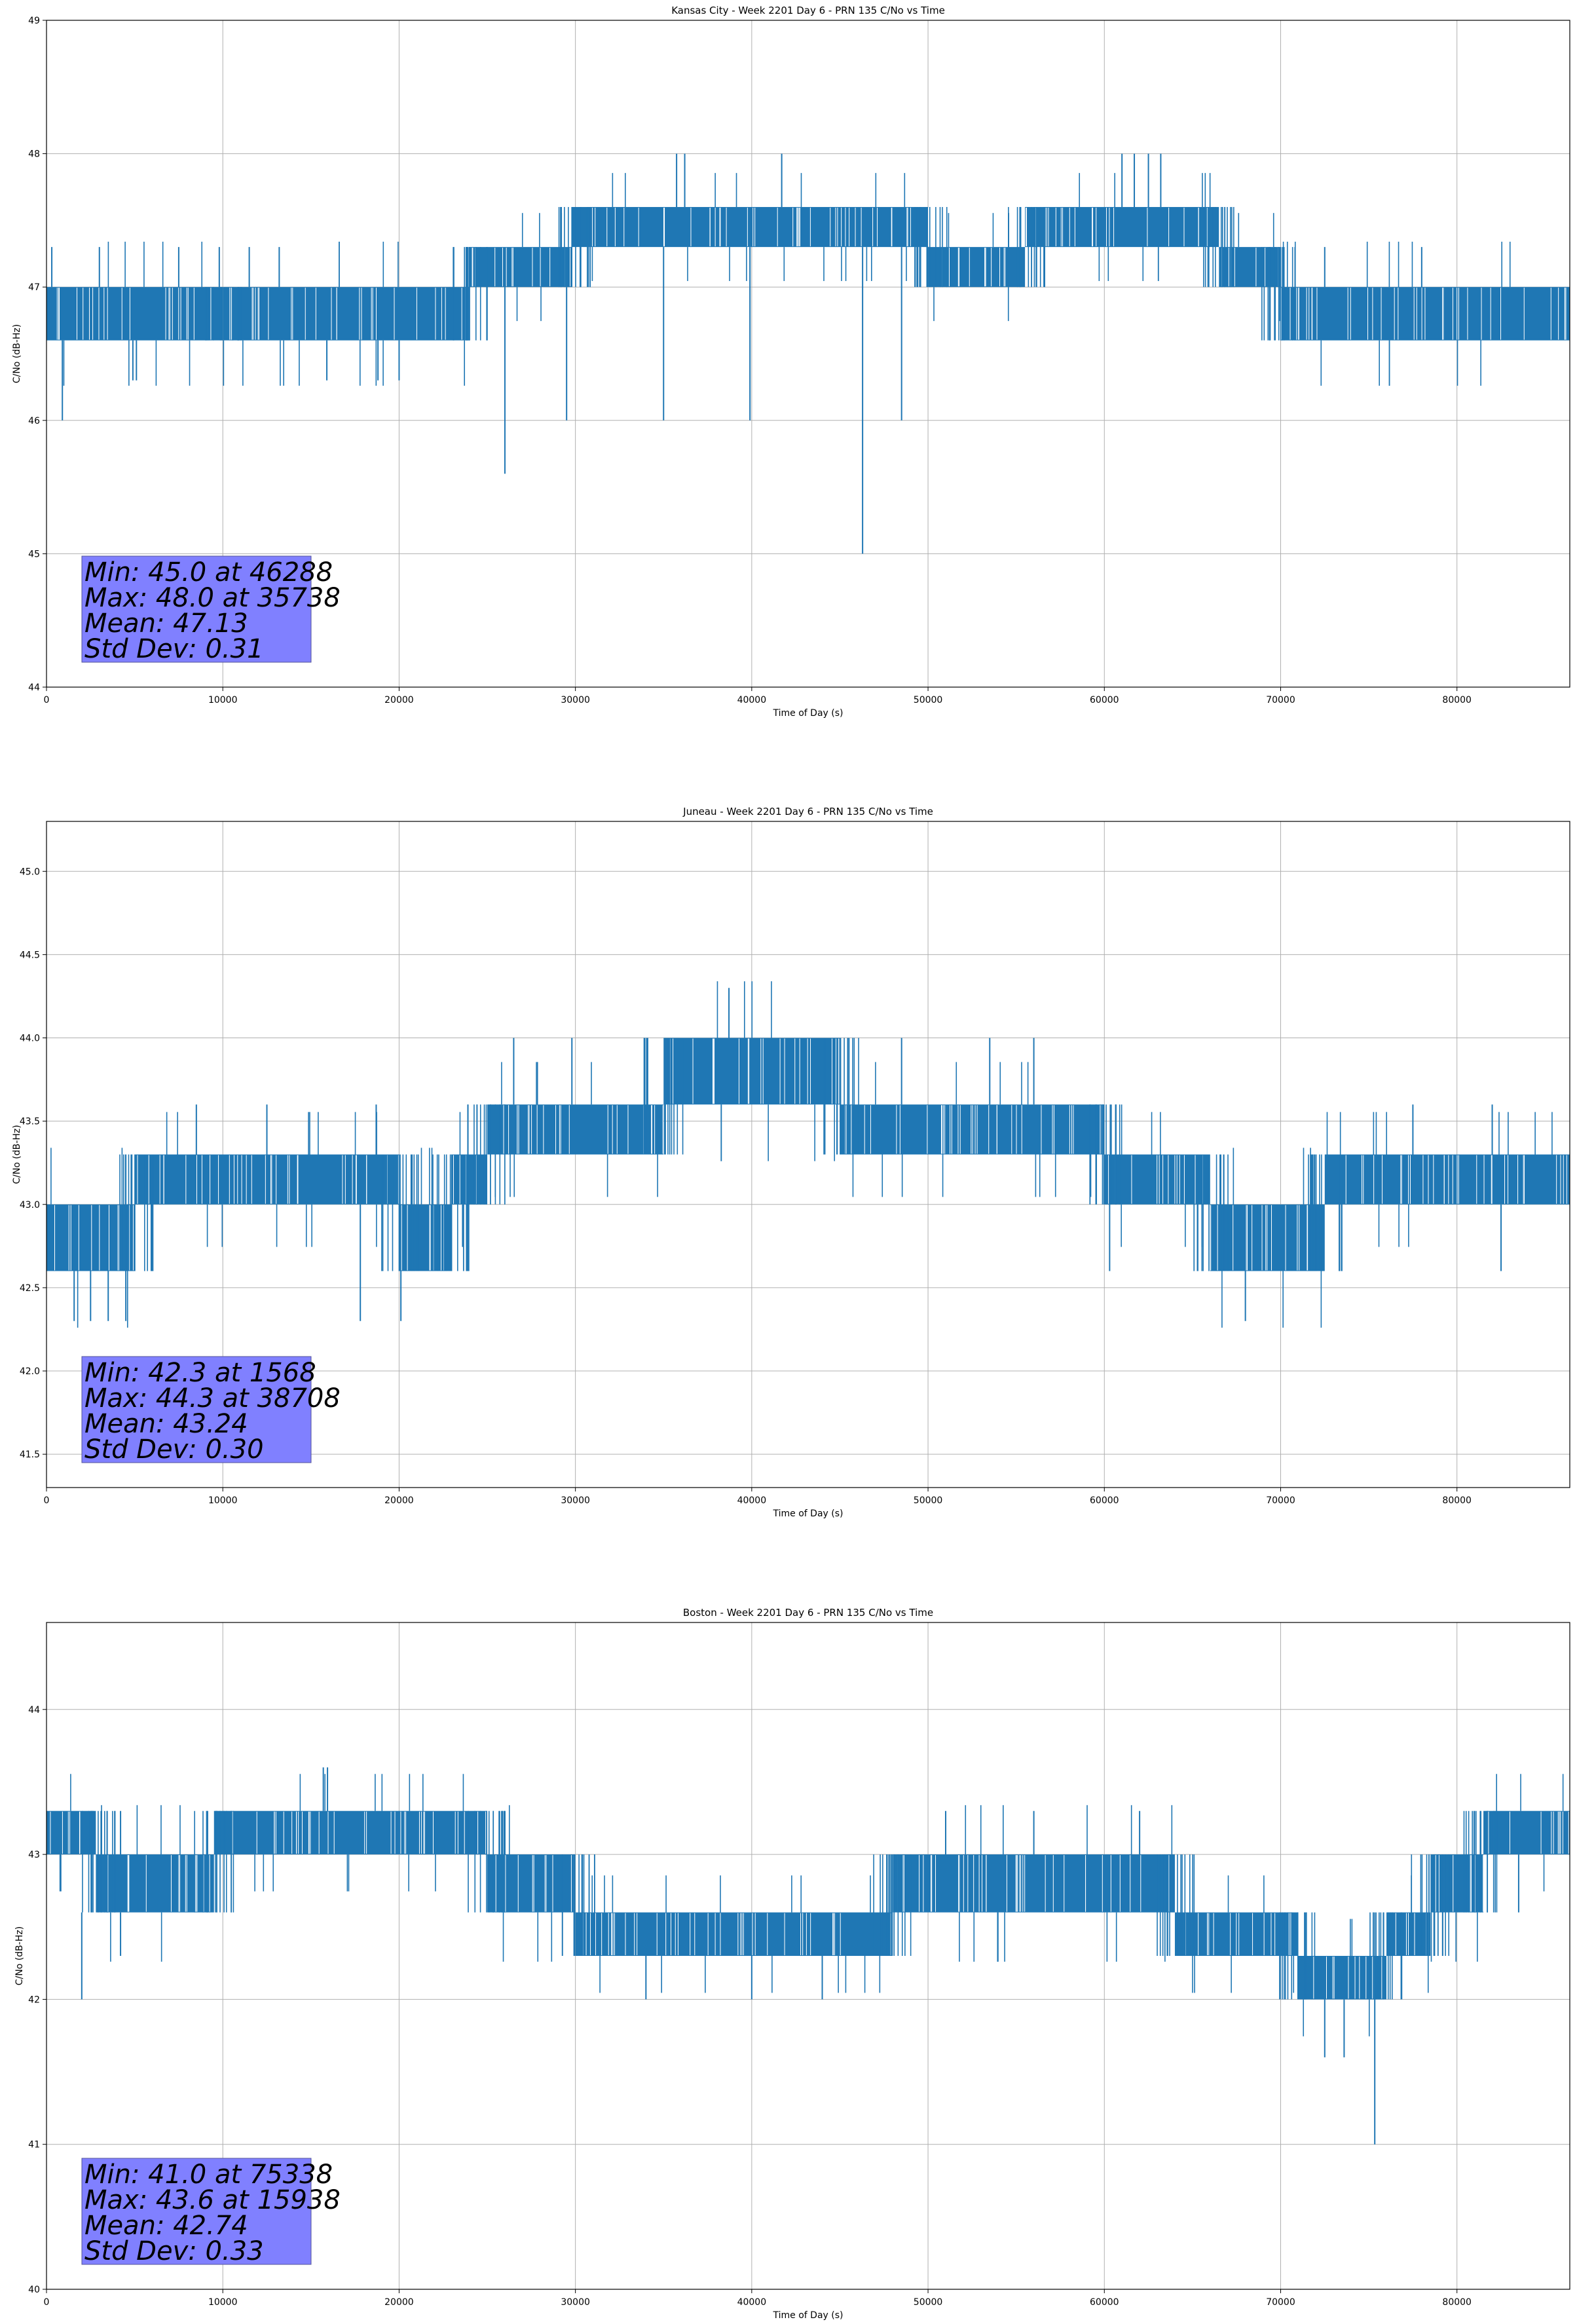 The image size is (1577, 2324). What do you see at coordinates (34, 154) in the screenshot?
I see `y-tick-label: 48` at bounding box center [34, 154].